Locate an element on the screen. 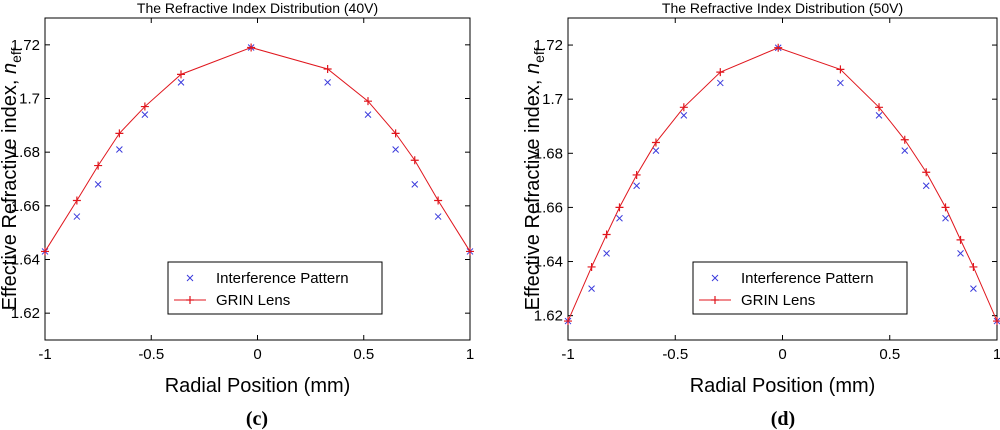 The image size is (1000, 430). chart-title: The Refractive Index Distribution (50V) is located at coordinates (782, 8).